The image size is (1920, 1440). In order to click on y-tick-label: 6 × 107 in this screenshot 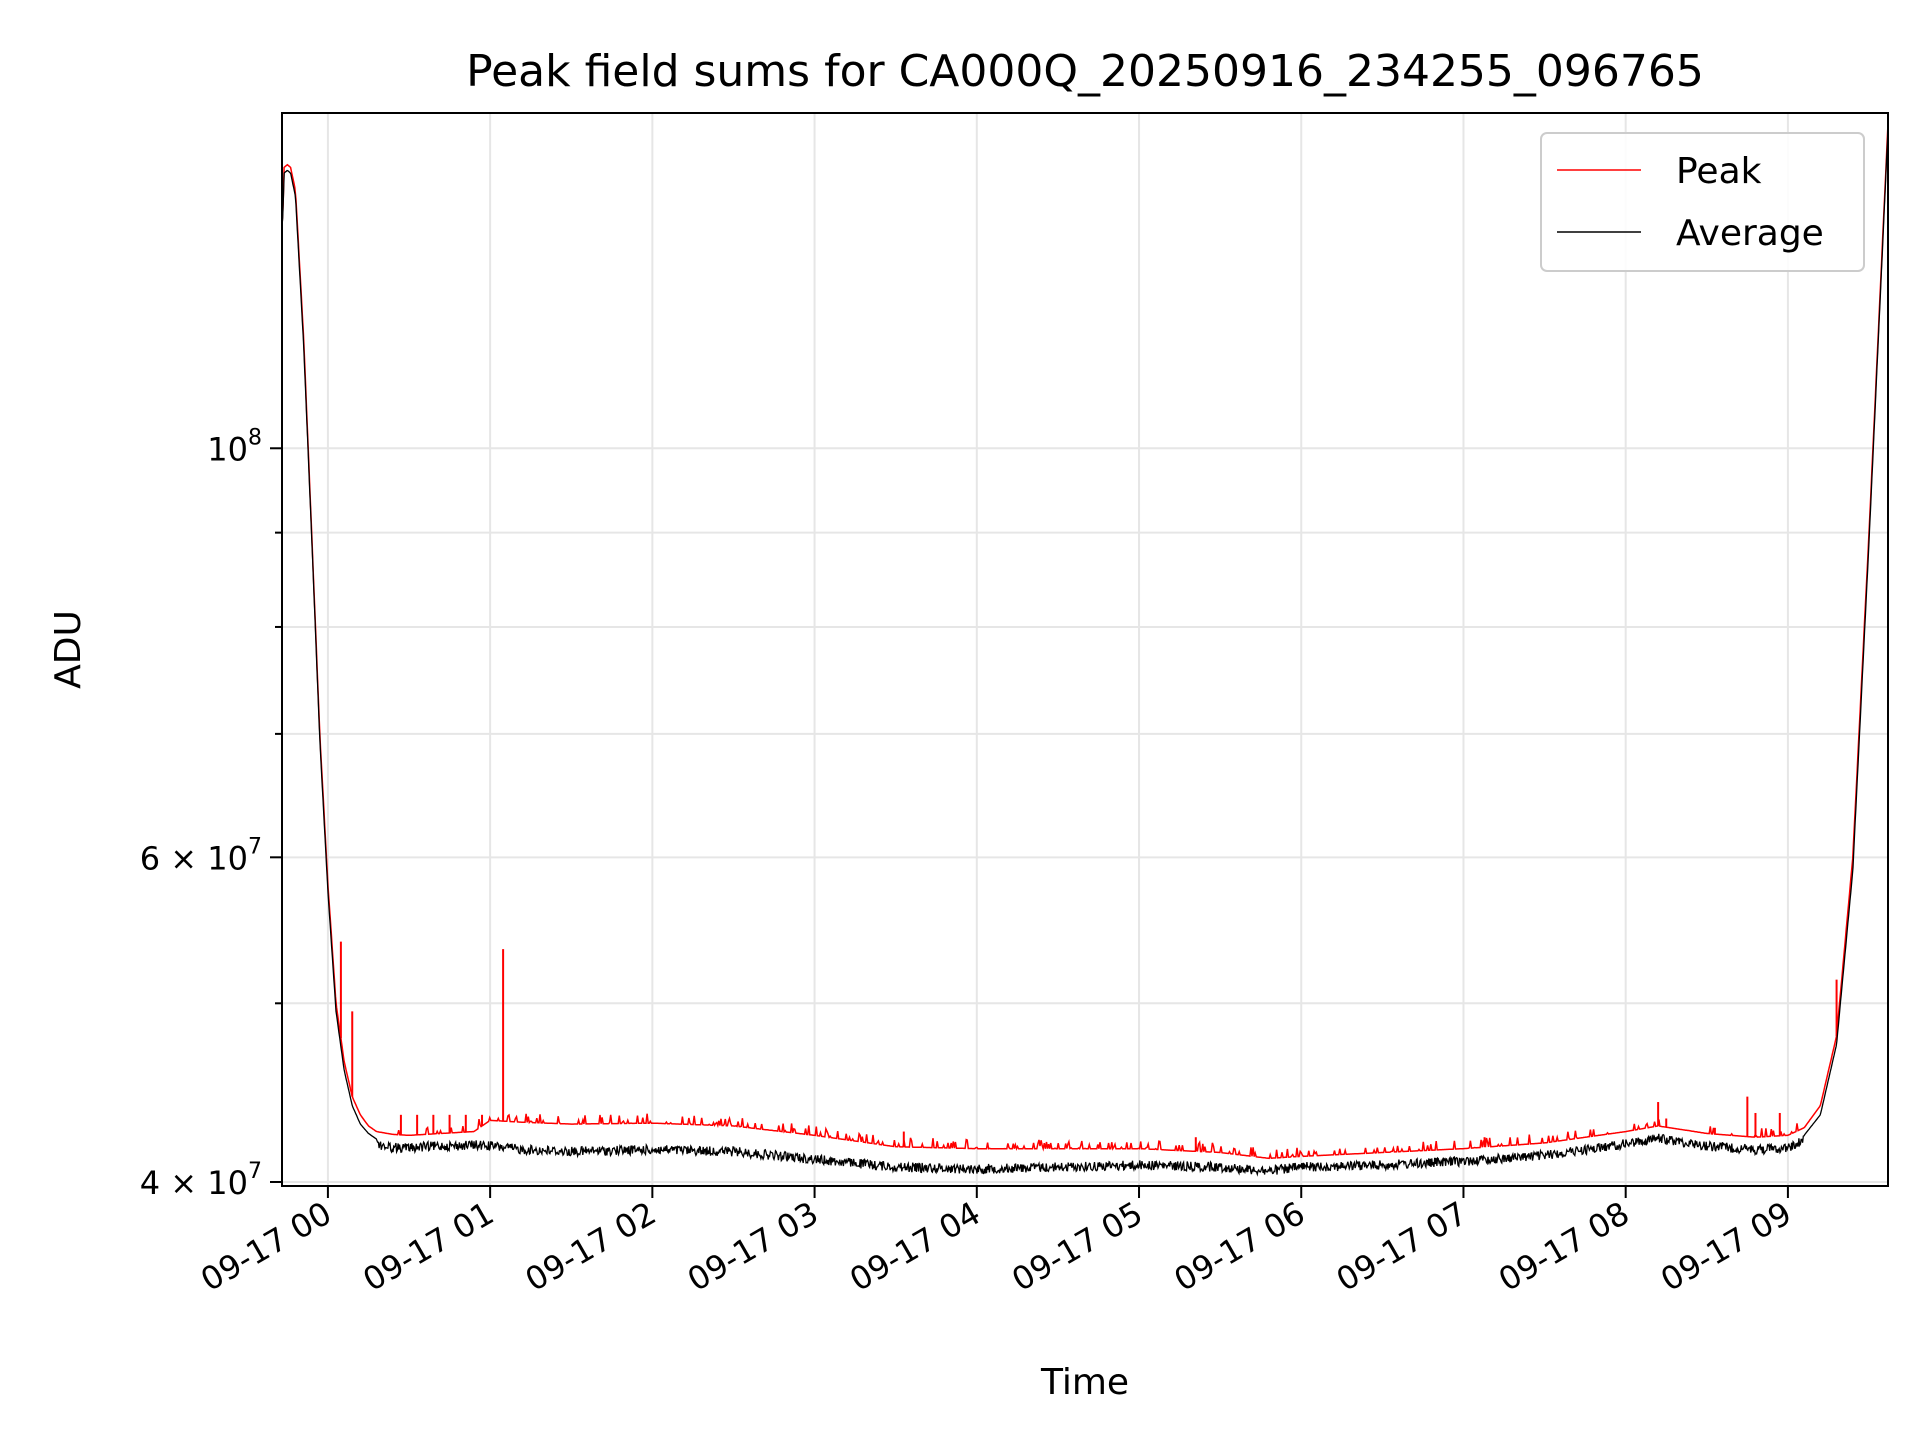, I will do `click(201, 855)`.